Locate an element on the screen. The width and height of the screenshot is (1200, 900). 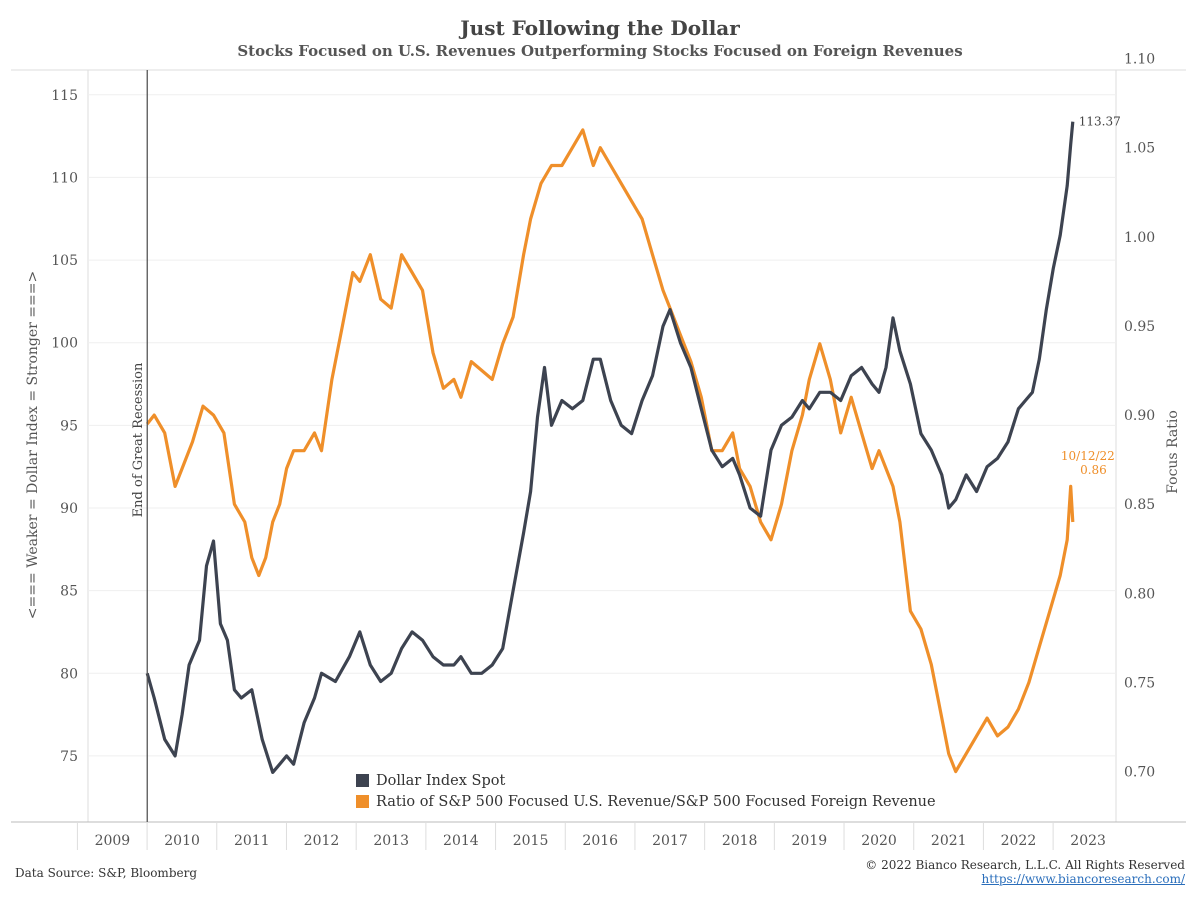
right-tick-label: 0.75 is located at coordinates (1139, 683).